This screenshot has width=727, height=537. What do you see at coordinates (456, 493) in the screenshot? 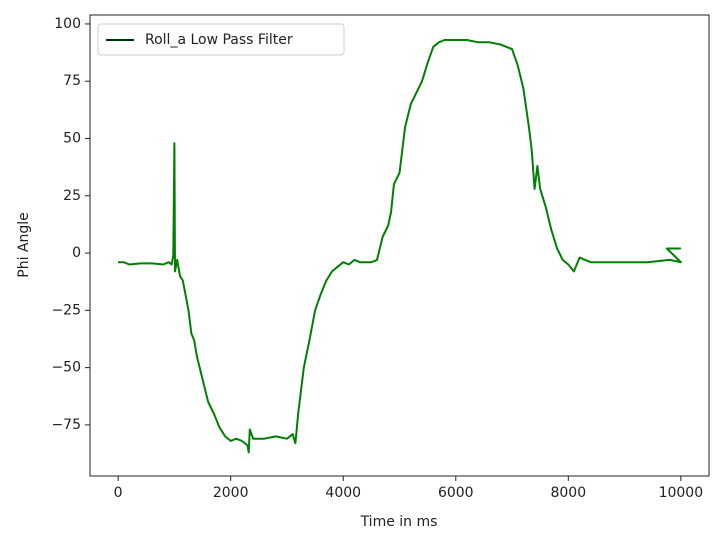
I see `x-tick-label: 6000` at bounding box center [456, 493].